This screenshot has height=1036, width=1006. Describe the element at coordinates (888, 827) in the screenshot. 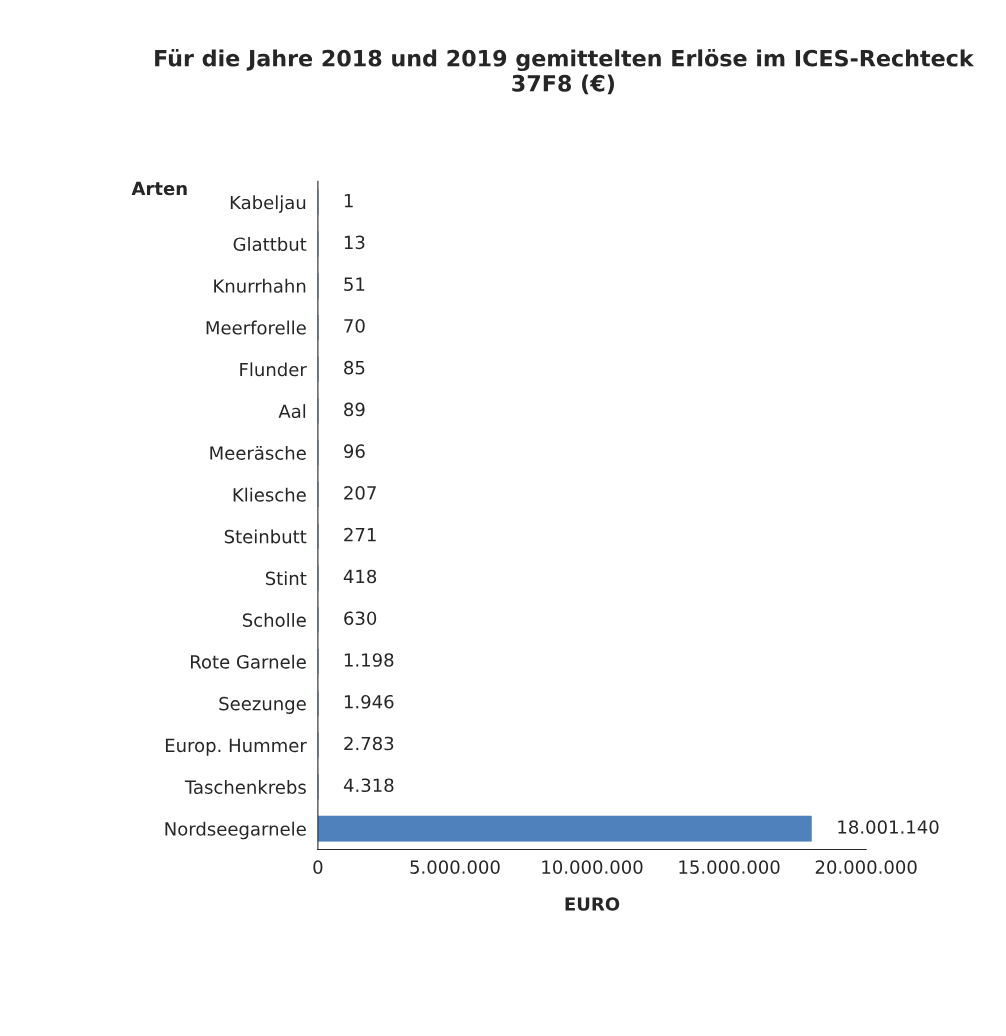

I see `data-label: 18.001.140` at that location.